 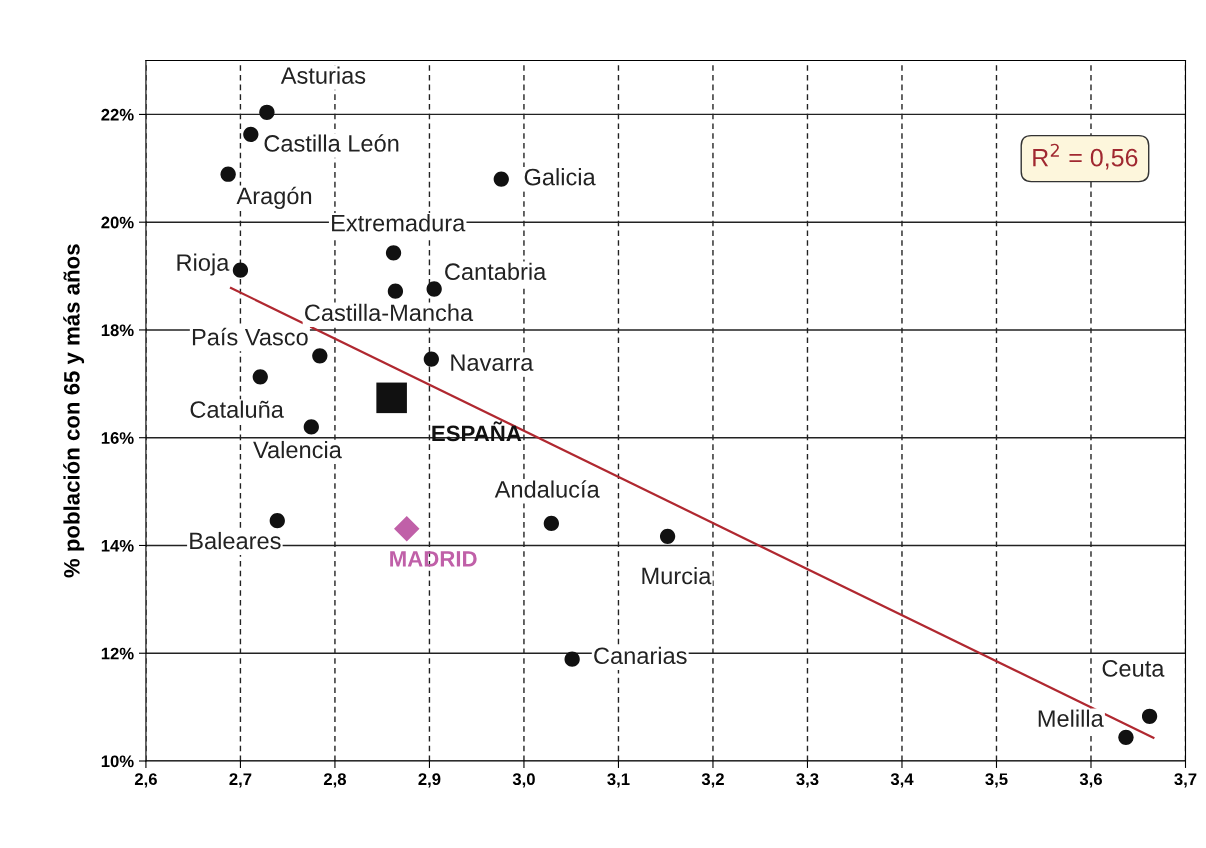 I want to click on annotation: Valencia, so click(x=297, y=449).